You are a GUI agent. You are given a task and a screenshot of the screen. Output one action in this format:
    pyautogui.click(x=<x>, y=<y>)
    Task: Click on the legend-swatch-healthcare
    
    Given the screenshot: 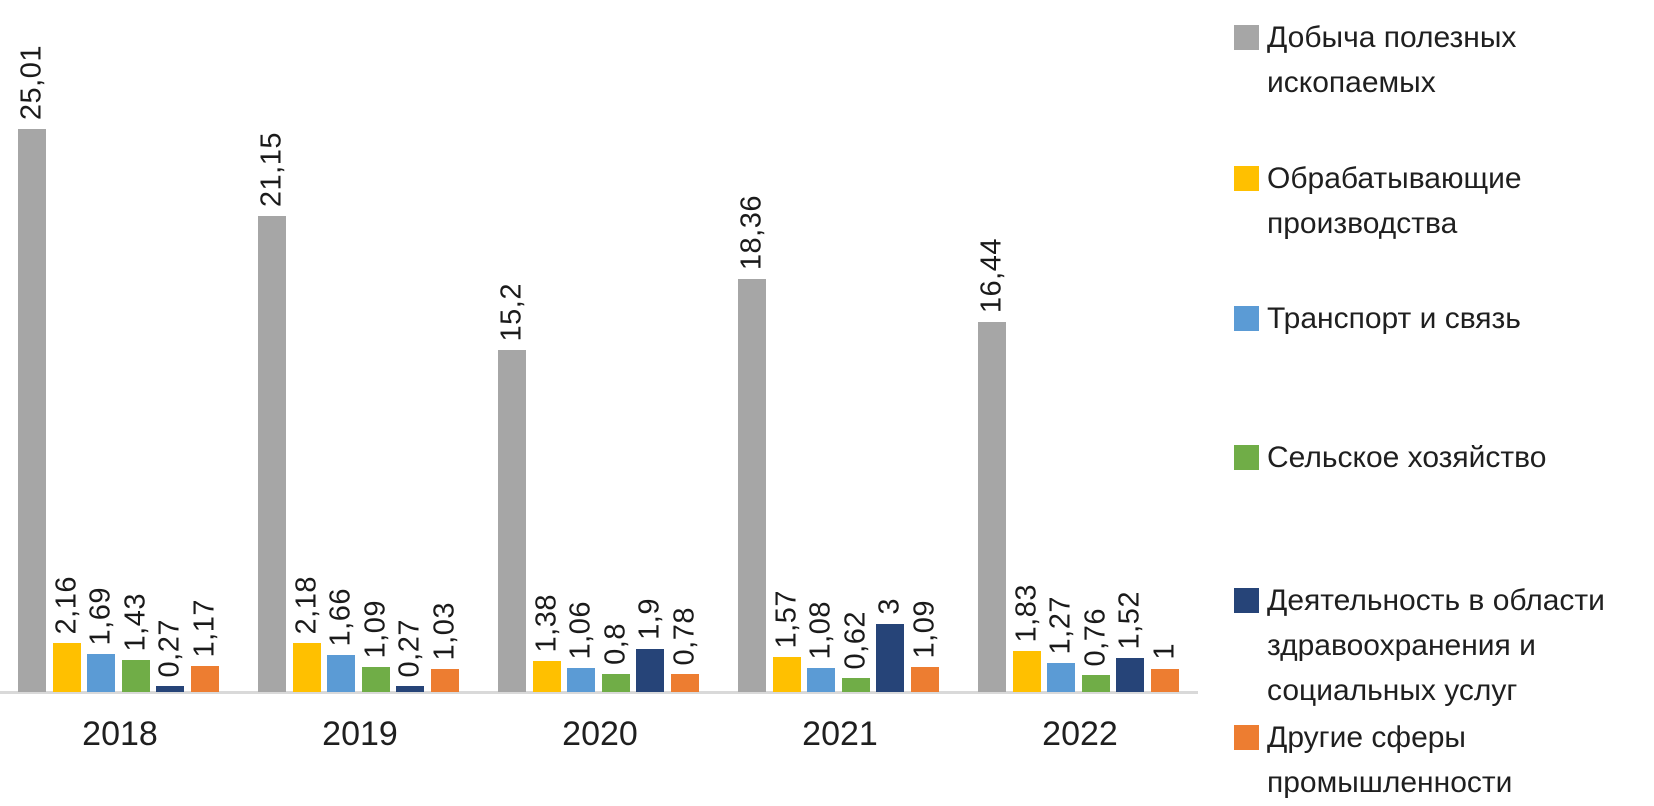 What is the action you would take?
    pyautogui.click(x=1246, y=600)
    